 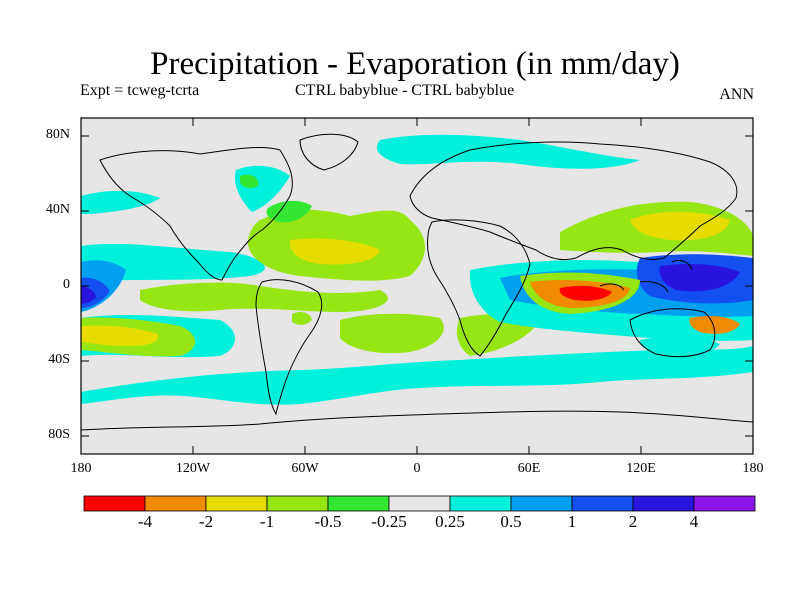 What do you see at coordinates (57, 134) in the screenshot?
I see `lat-label-80n: 80N` at bounding box center [57, 134].